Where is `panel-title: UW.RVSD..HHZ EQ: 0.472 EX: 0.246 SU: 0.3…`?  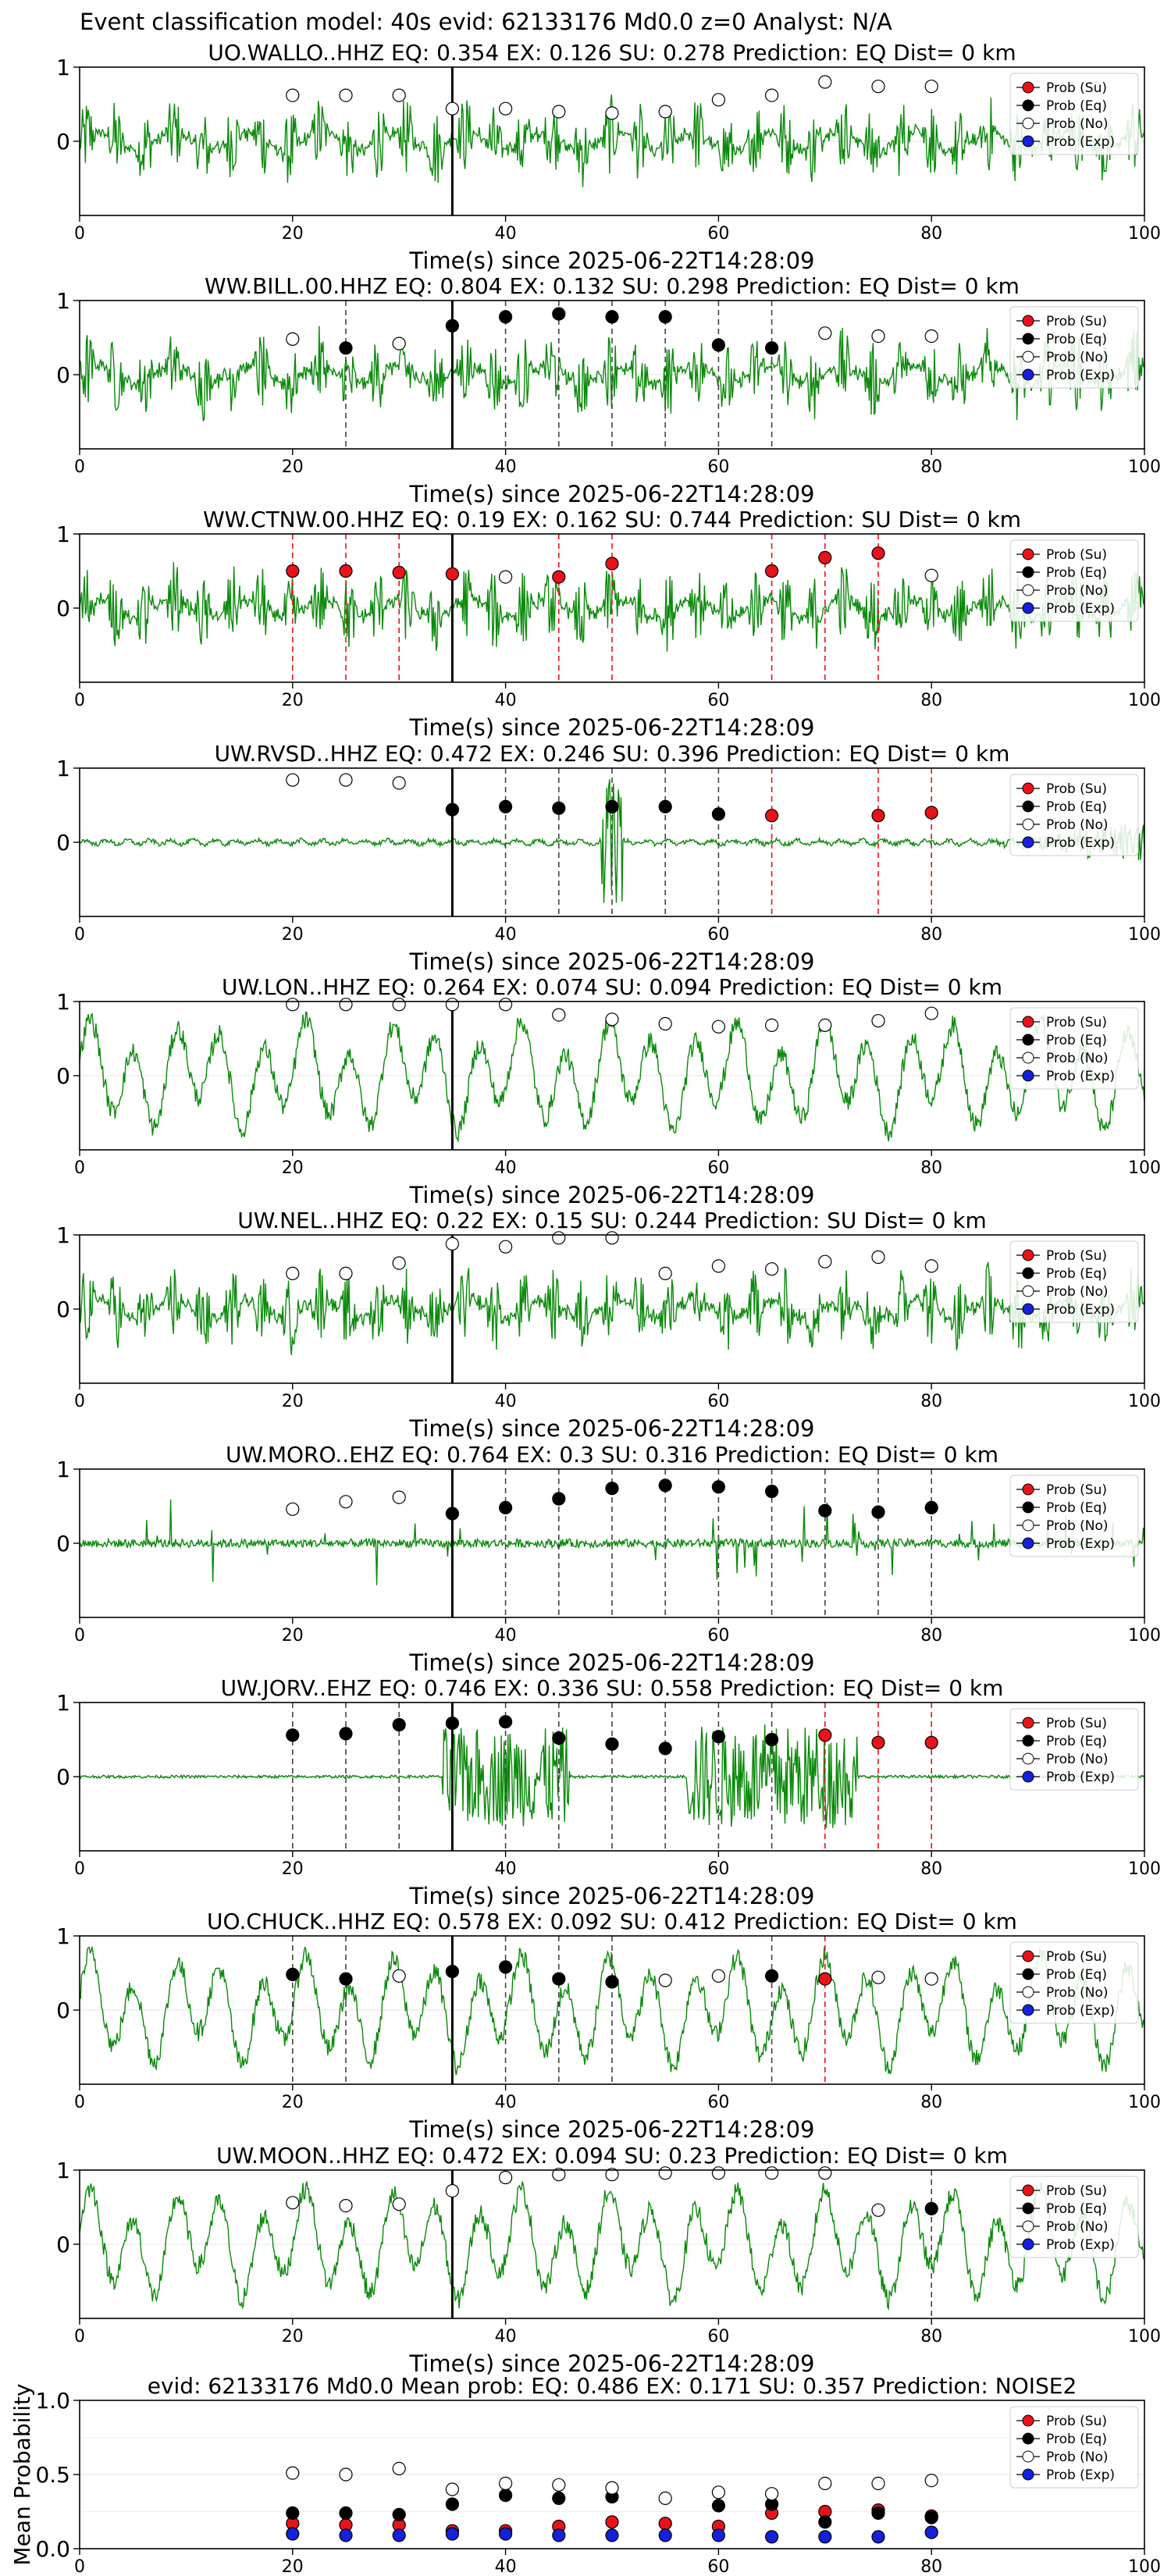 panel-title: UW.RVSD..HHZ EQ: 0.472 EX: 0.246 SU: 0.3… is located at coordinates (612, 754).